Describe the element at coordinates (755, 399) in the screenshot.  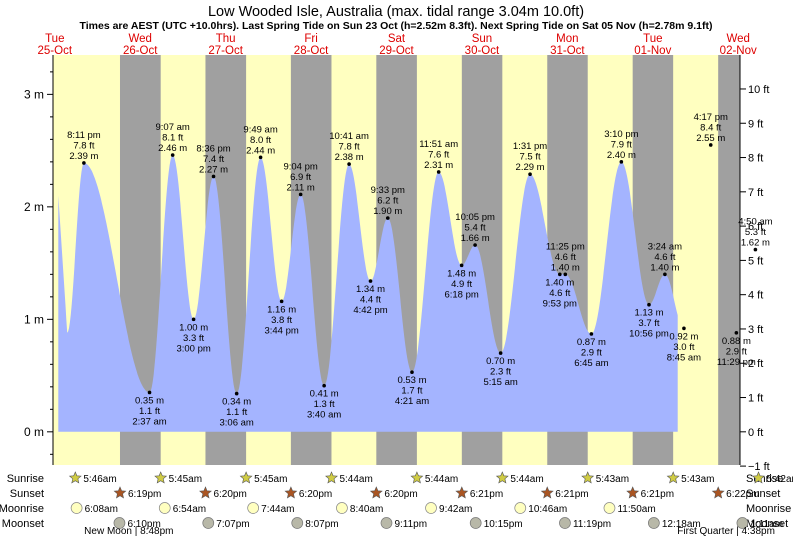
I see `y-tick-label-ft: 1 ft` at that location.